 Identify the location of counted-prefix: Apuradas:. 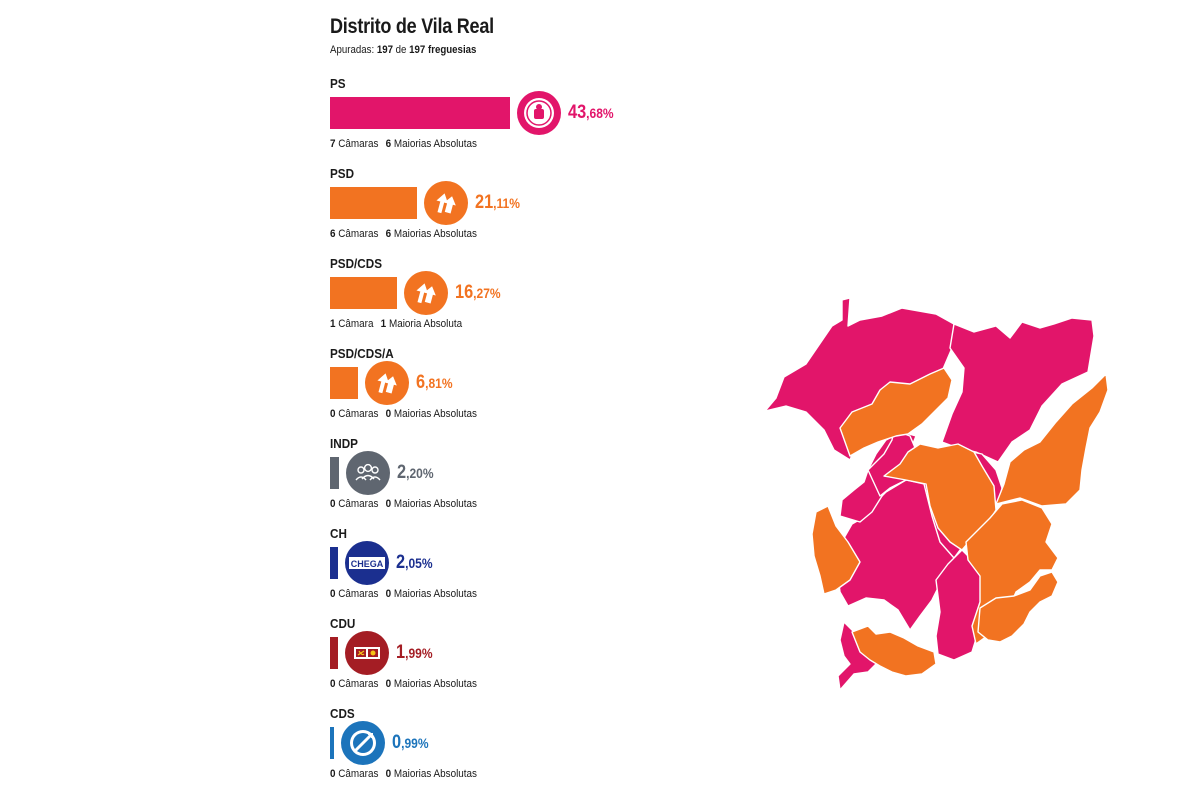
(353, 50).